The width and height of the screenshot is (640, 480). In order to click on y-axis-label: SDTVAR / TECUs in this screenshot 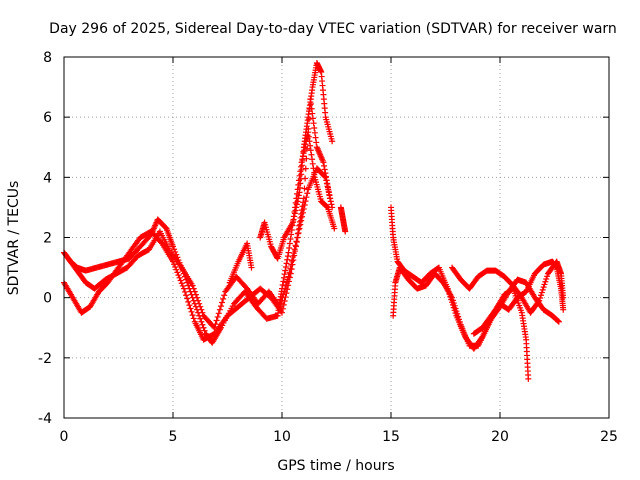, I will do `click(14, 238)`.